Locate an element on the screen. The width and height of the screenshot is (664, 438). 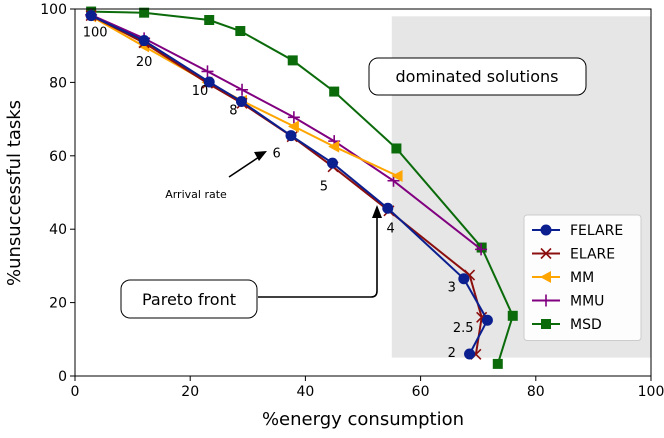
legend-box is located at coordinates (582, 277).